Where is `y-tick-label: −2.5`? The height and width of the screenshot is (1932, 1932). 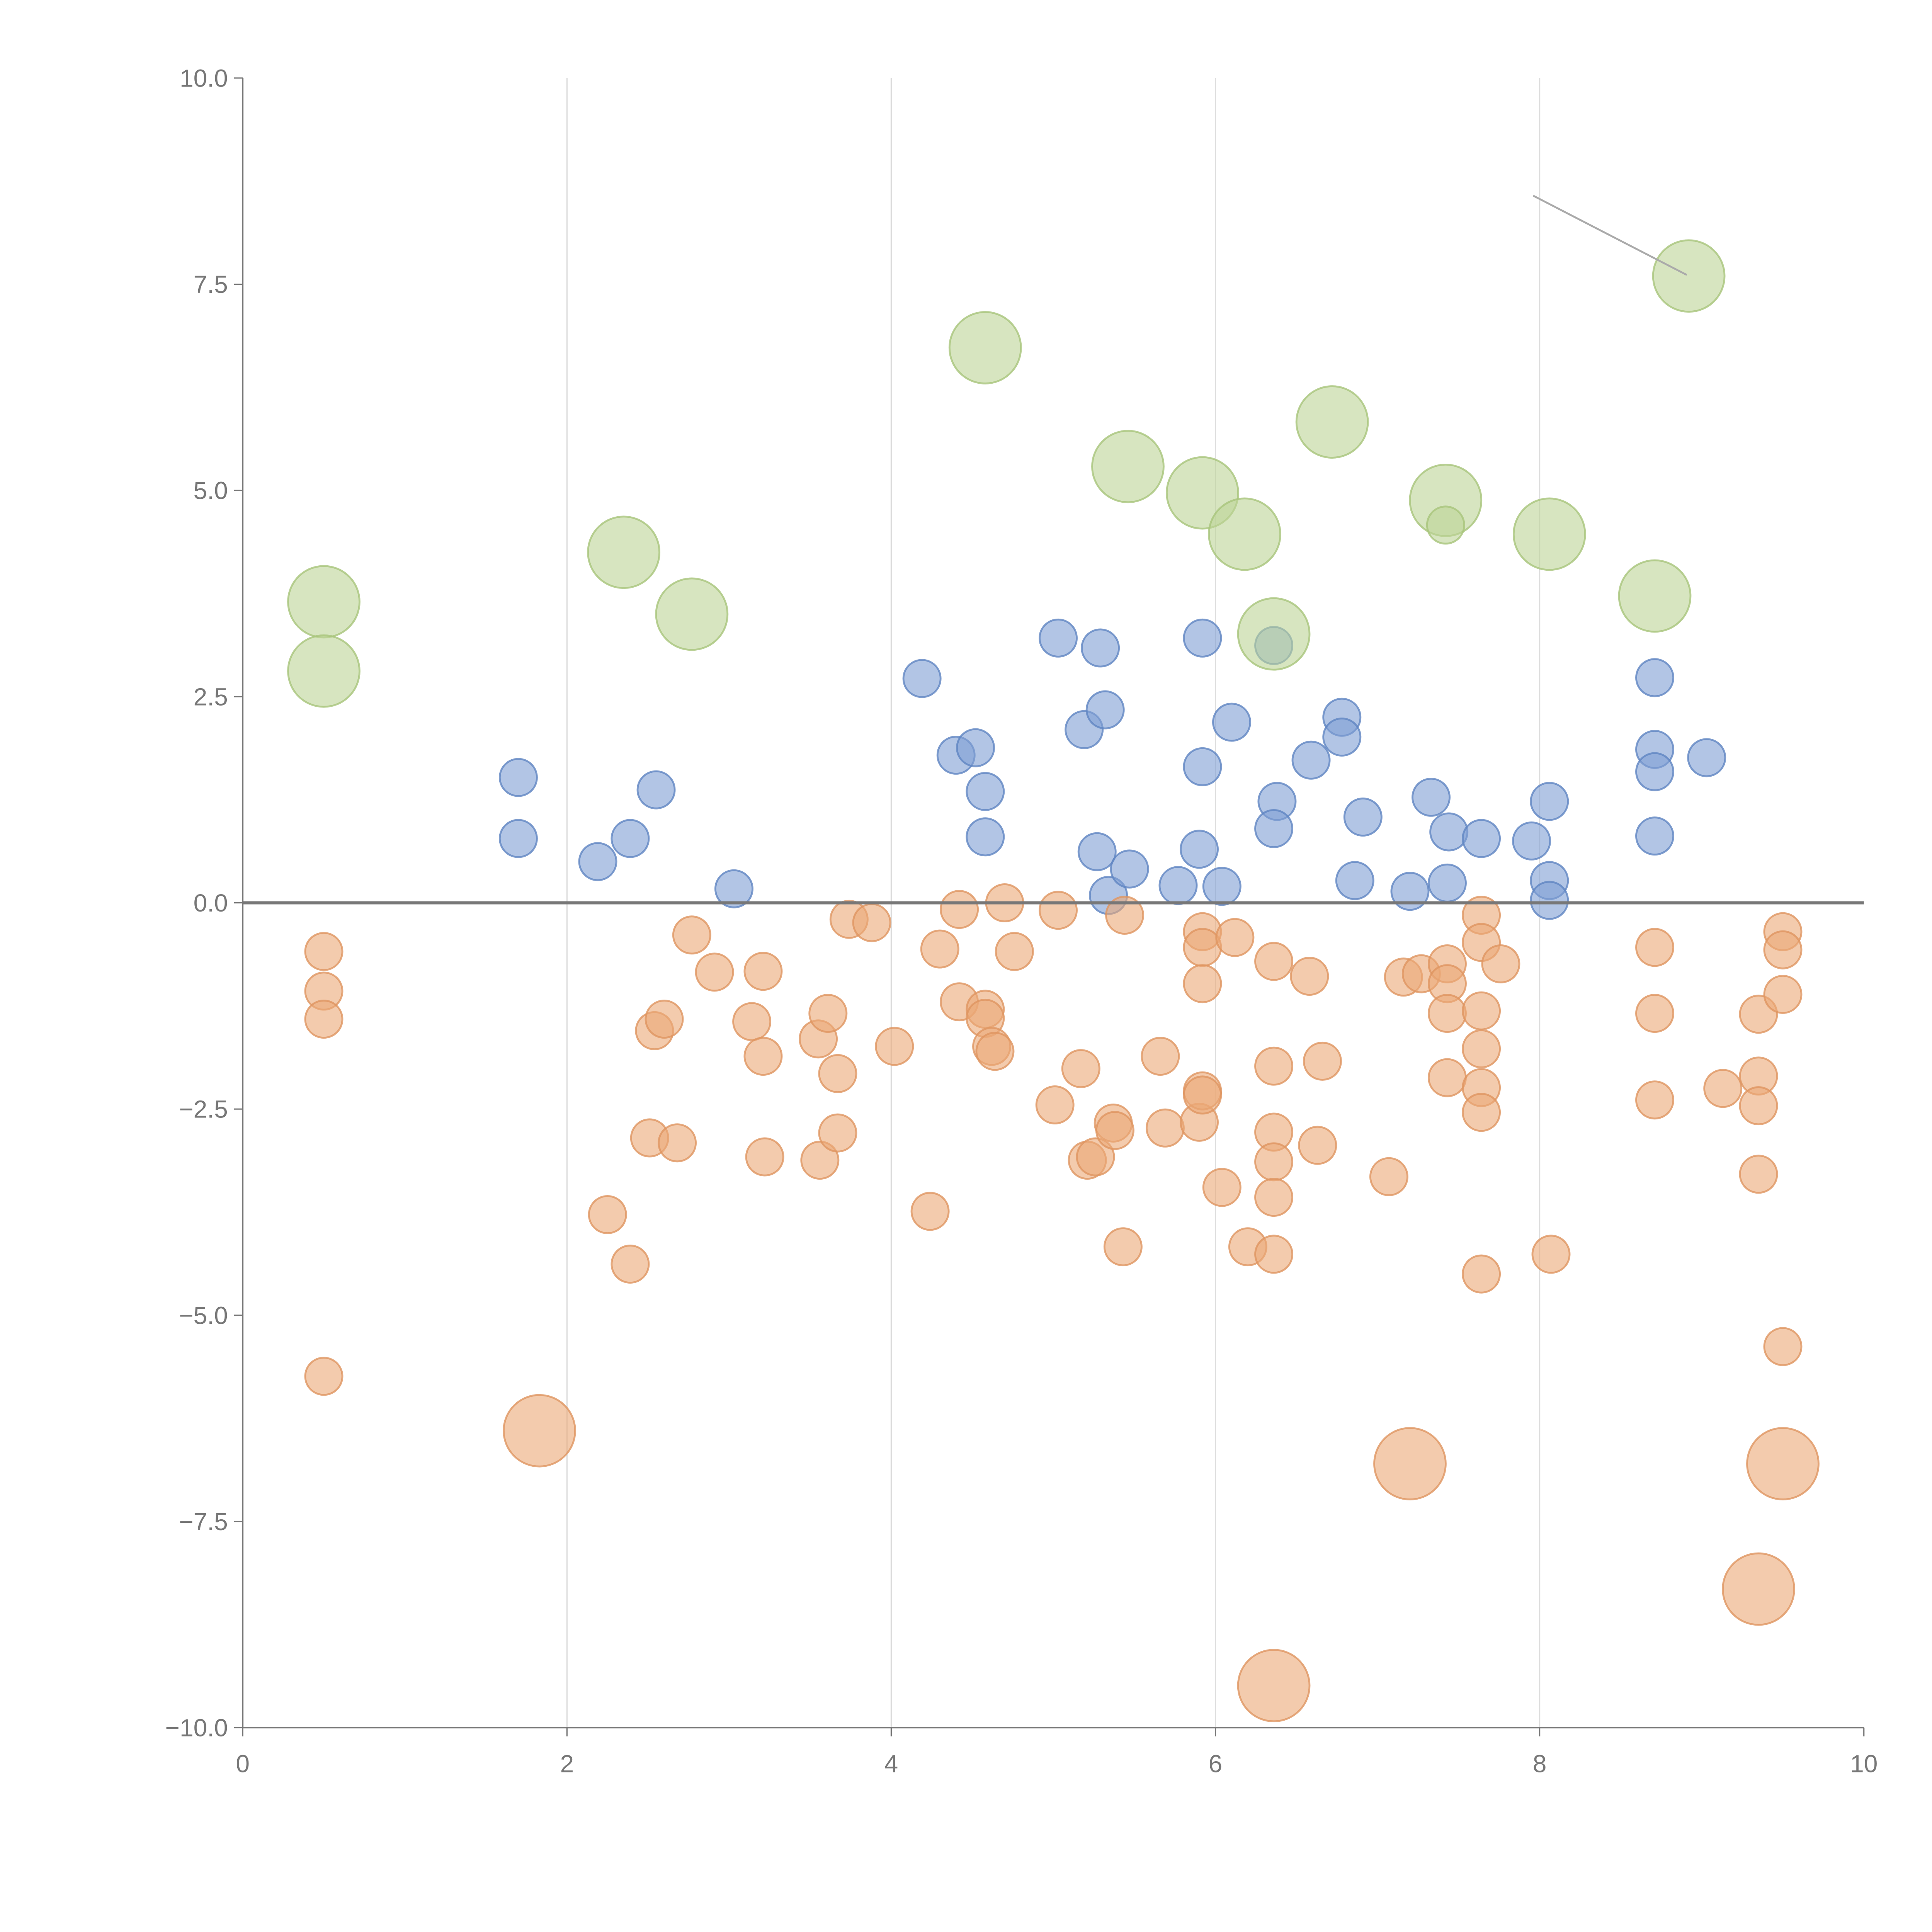
y-tick-label: −2.5 is located at coordinates (204, 1109).